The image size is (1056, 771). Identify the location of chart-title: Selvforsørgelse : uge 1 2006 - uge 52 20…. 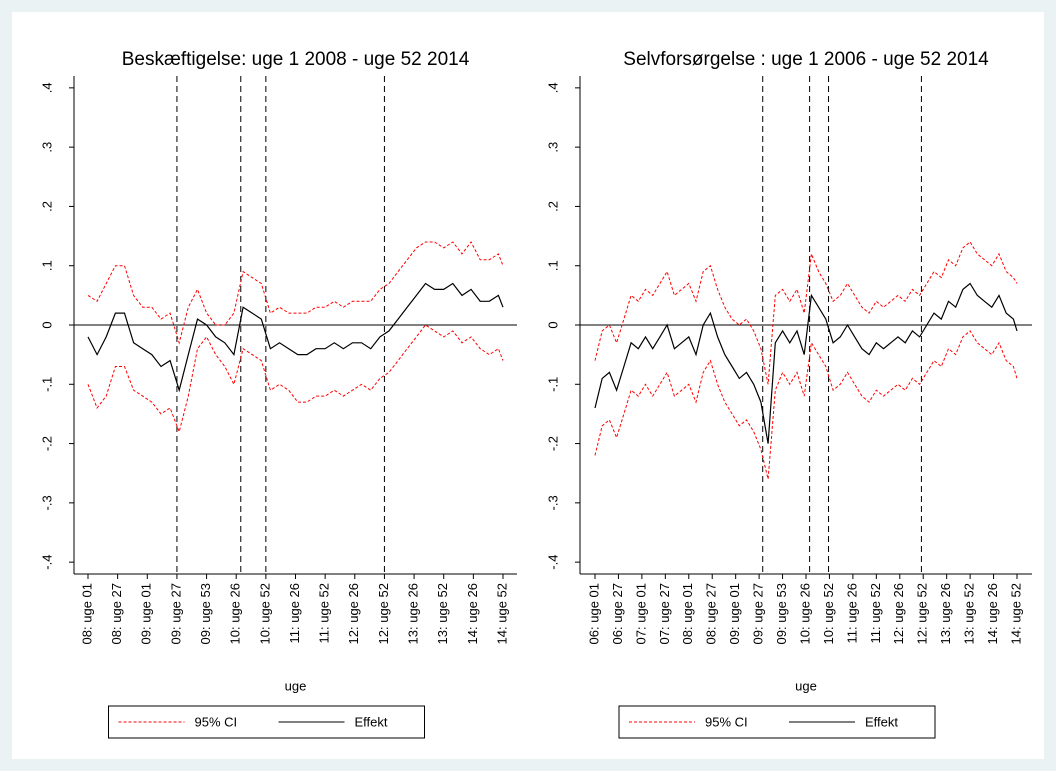
(806, 59).